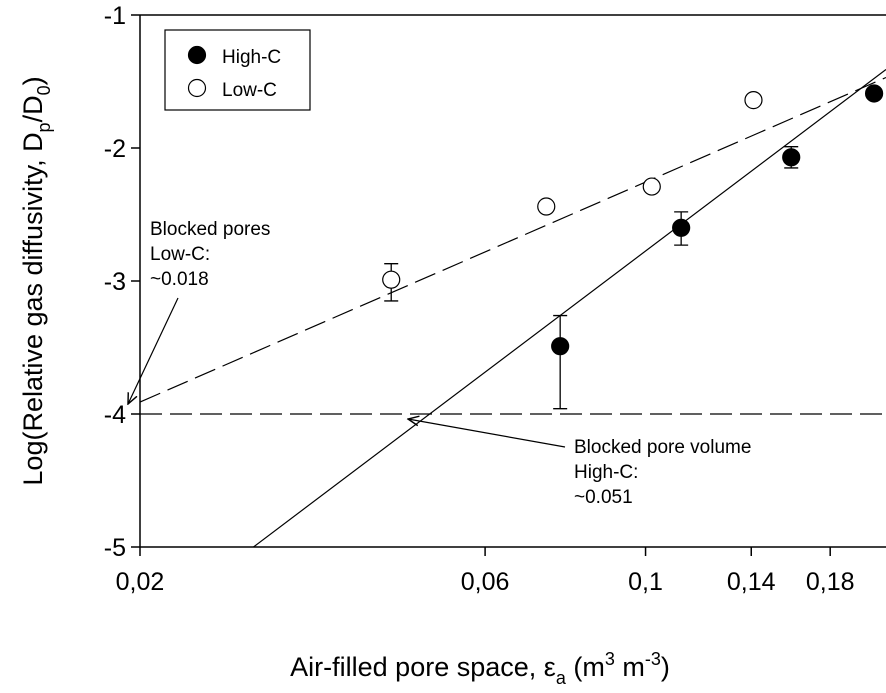 This screenshot has height=693, width=886. I want to click on y-tick-label: -1, so click(115, 16).